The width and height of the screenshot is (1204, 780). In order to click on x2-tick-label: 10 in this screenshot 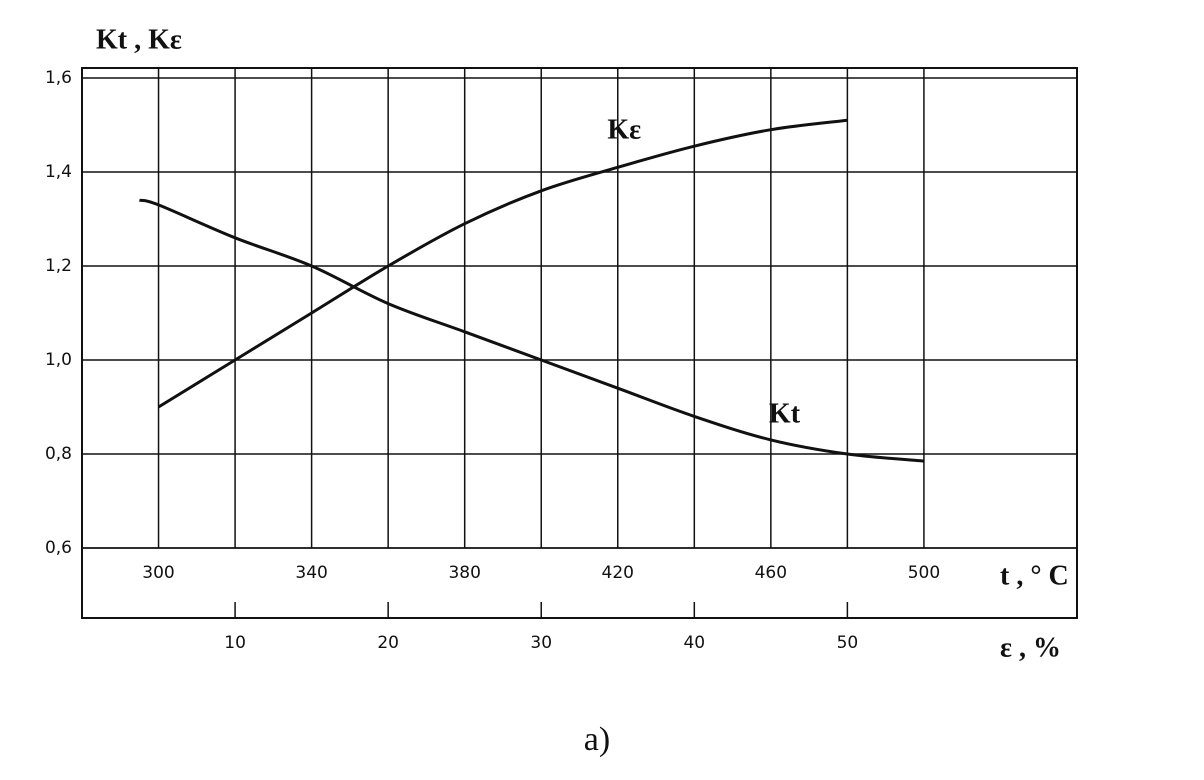, I will do `click(235, 643)`.